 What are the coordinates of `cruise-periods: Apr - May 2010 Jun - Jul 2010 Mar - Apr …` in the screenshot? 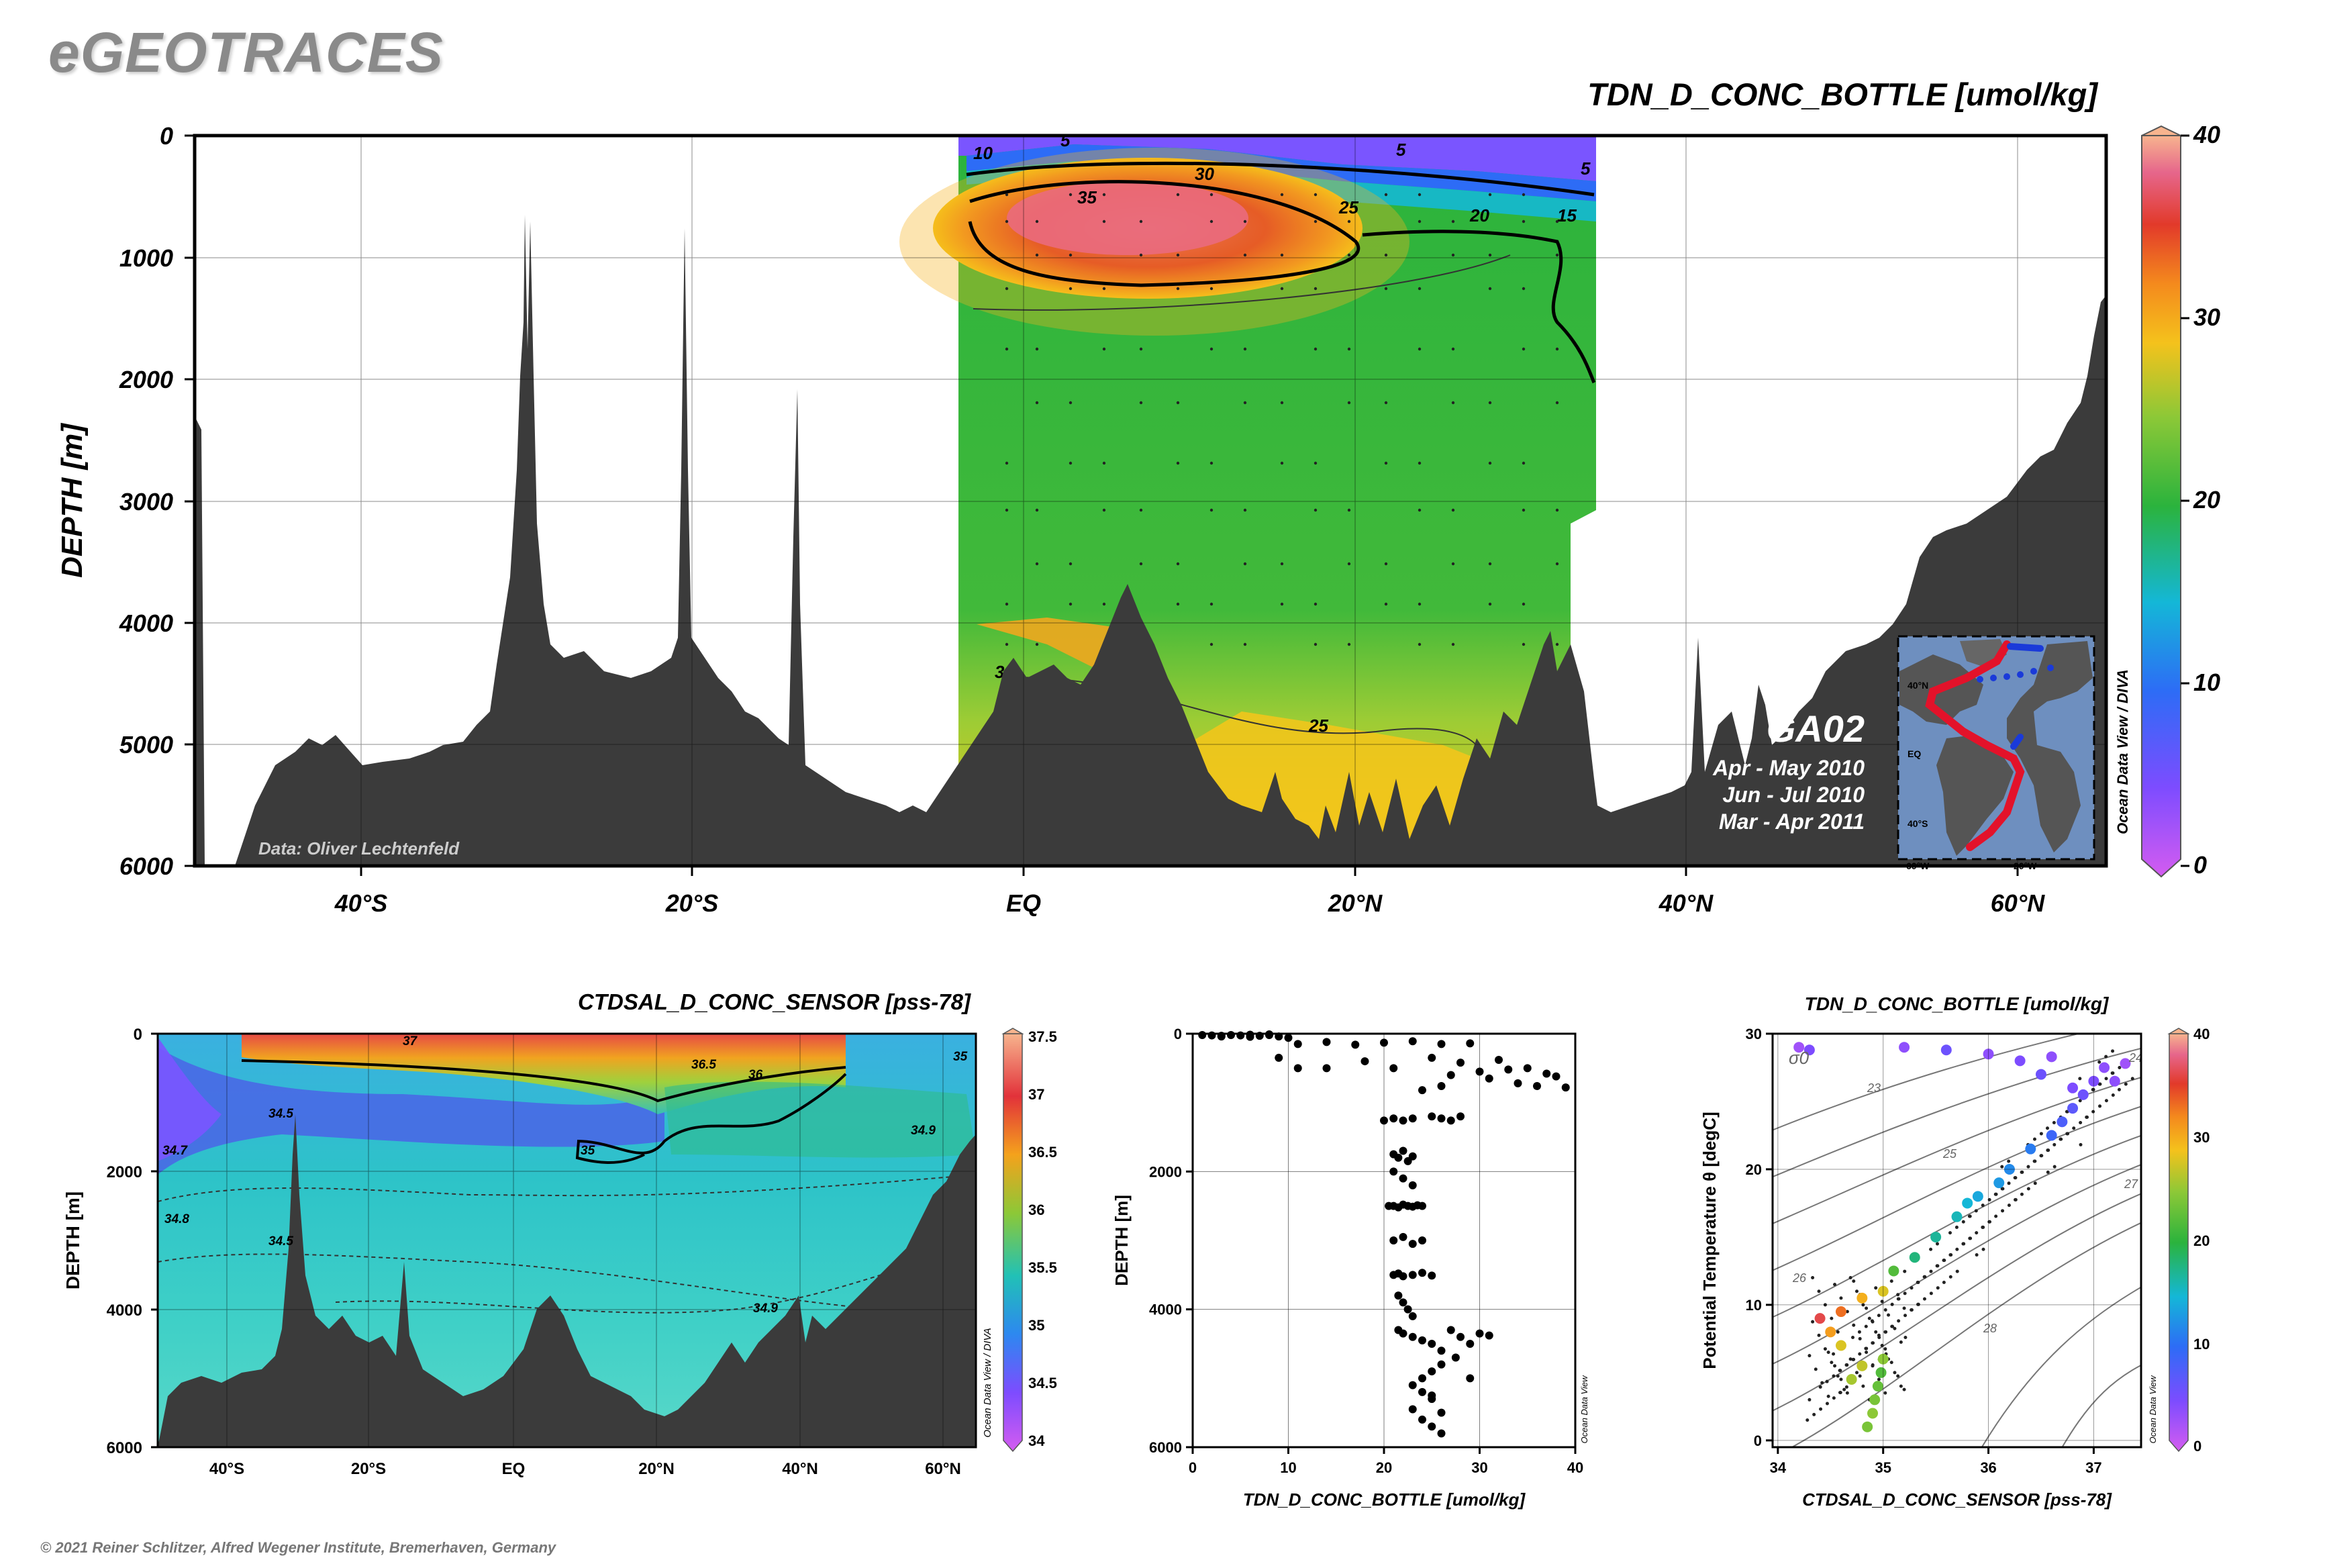 It's located at (1788, 795).